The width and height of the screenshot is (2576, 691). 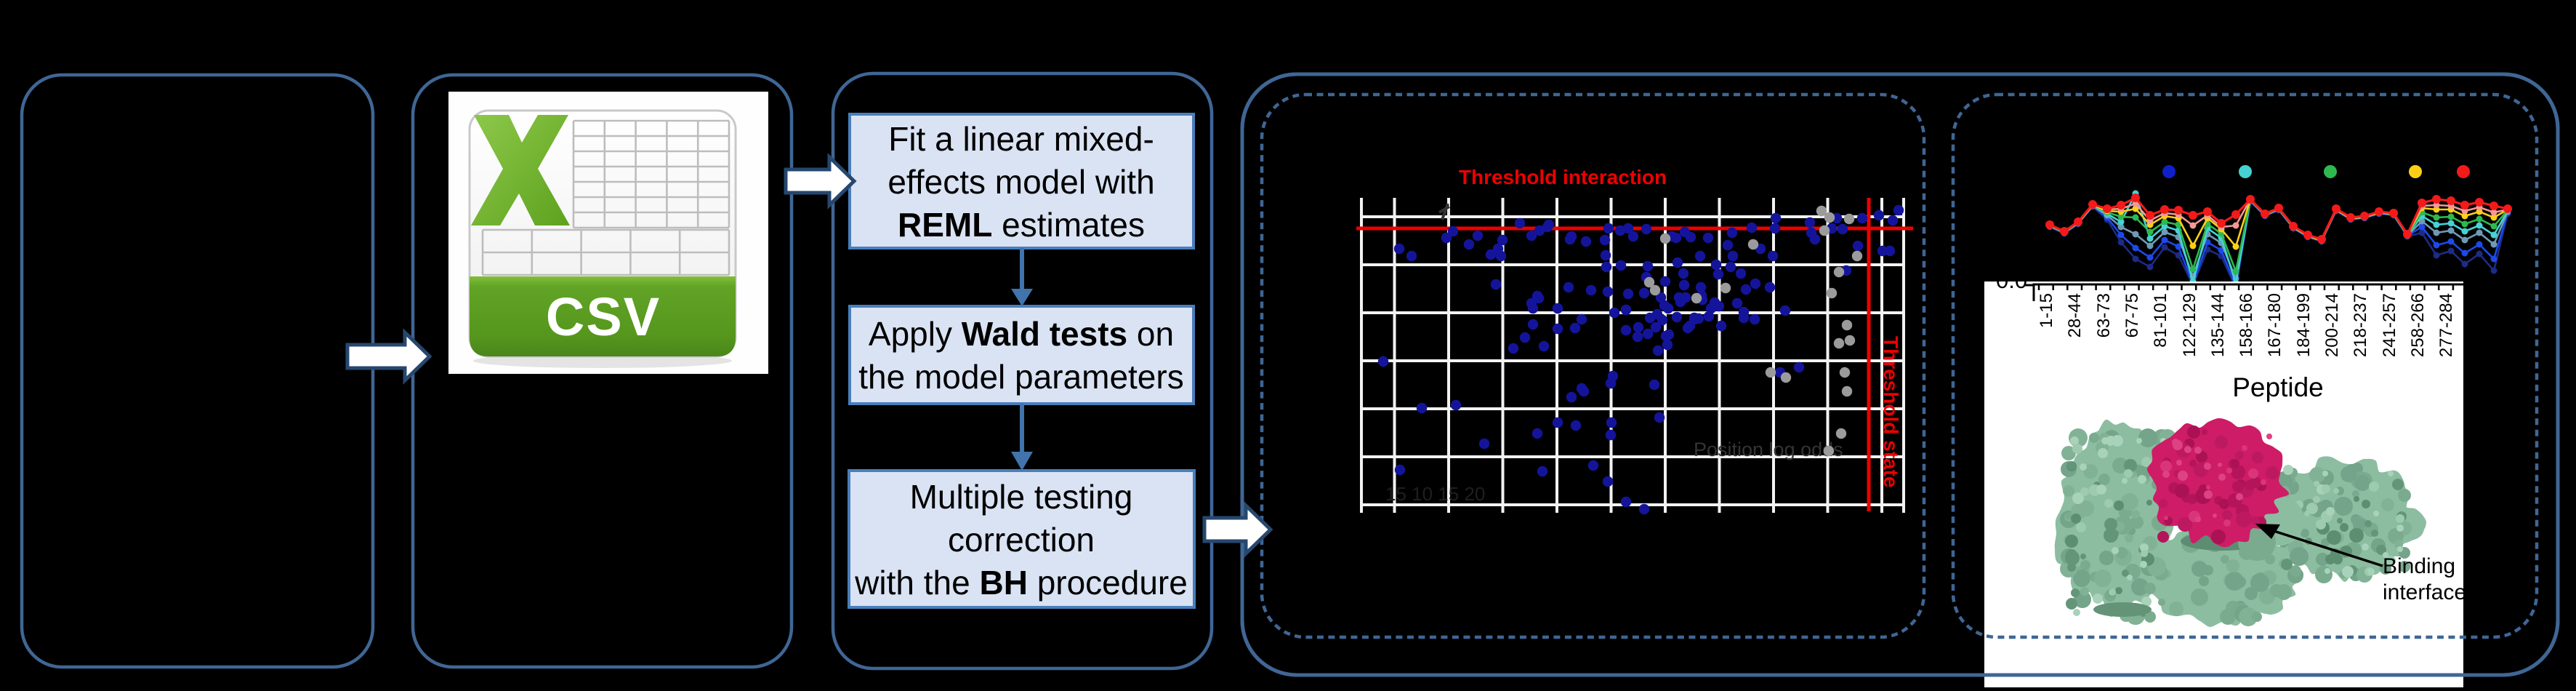 I want to click on svg-text: 67-75, so click(x=2132, y=315).